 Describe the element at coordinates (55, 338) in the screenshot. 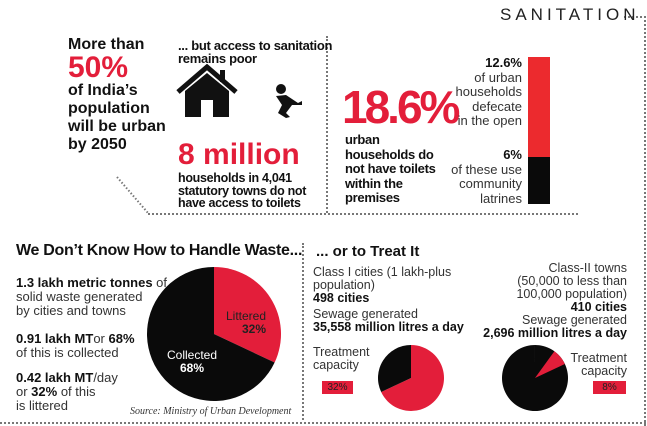

I see `text: 0.91 lakh MT` at that location.